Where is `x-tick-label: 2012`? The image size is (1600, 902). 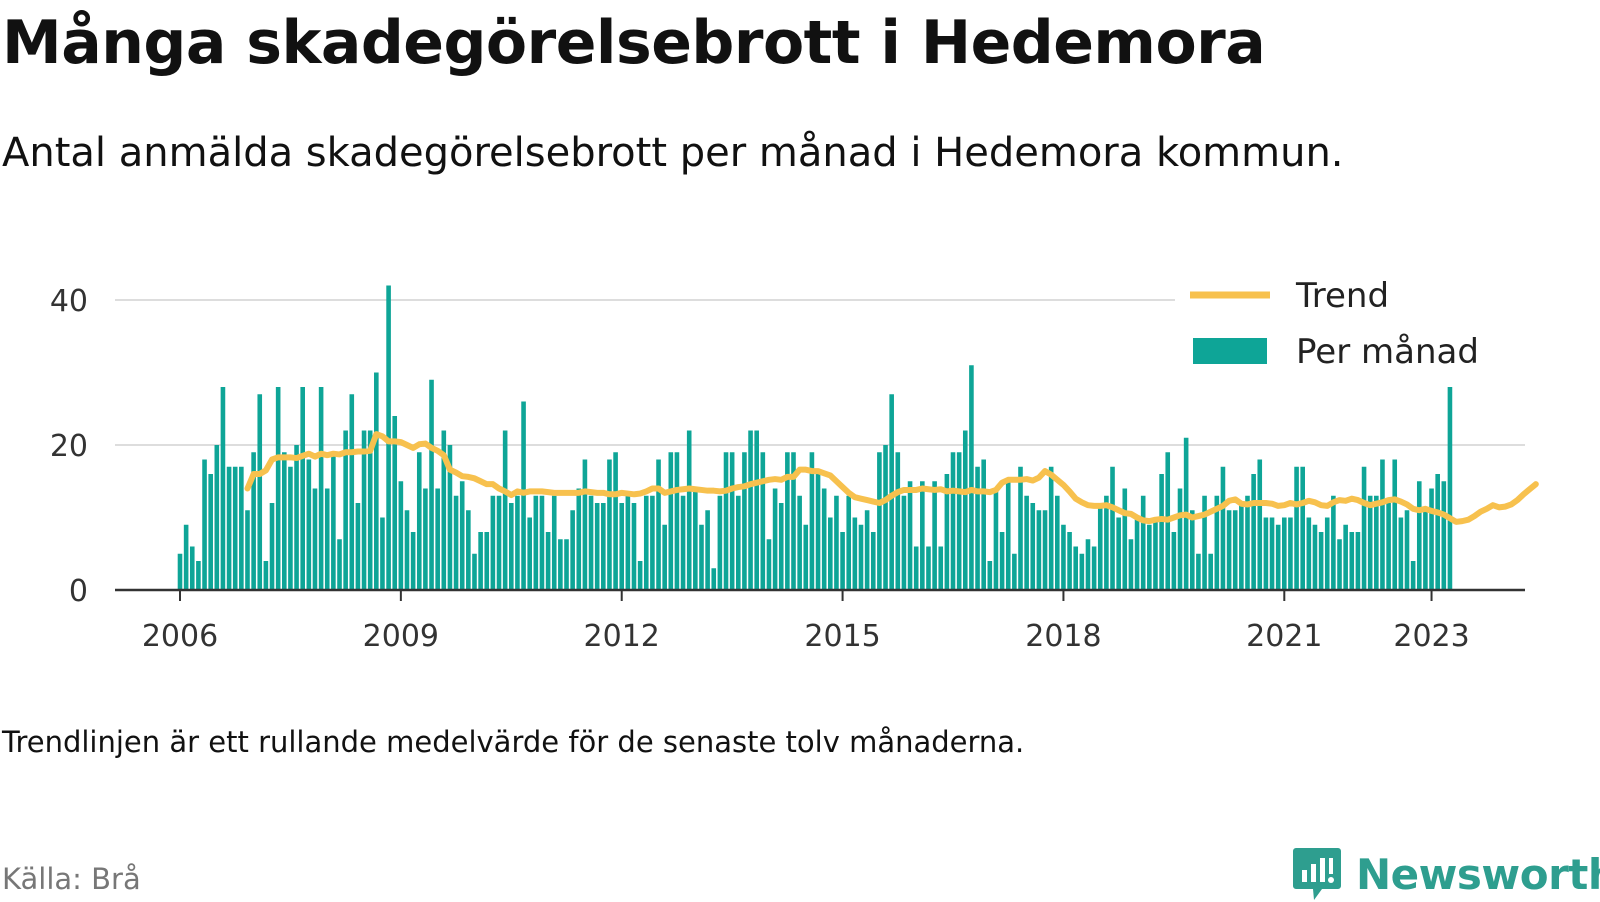
x-tick-label: 2012 is located at coordinates (622, 636).